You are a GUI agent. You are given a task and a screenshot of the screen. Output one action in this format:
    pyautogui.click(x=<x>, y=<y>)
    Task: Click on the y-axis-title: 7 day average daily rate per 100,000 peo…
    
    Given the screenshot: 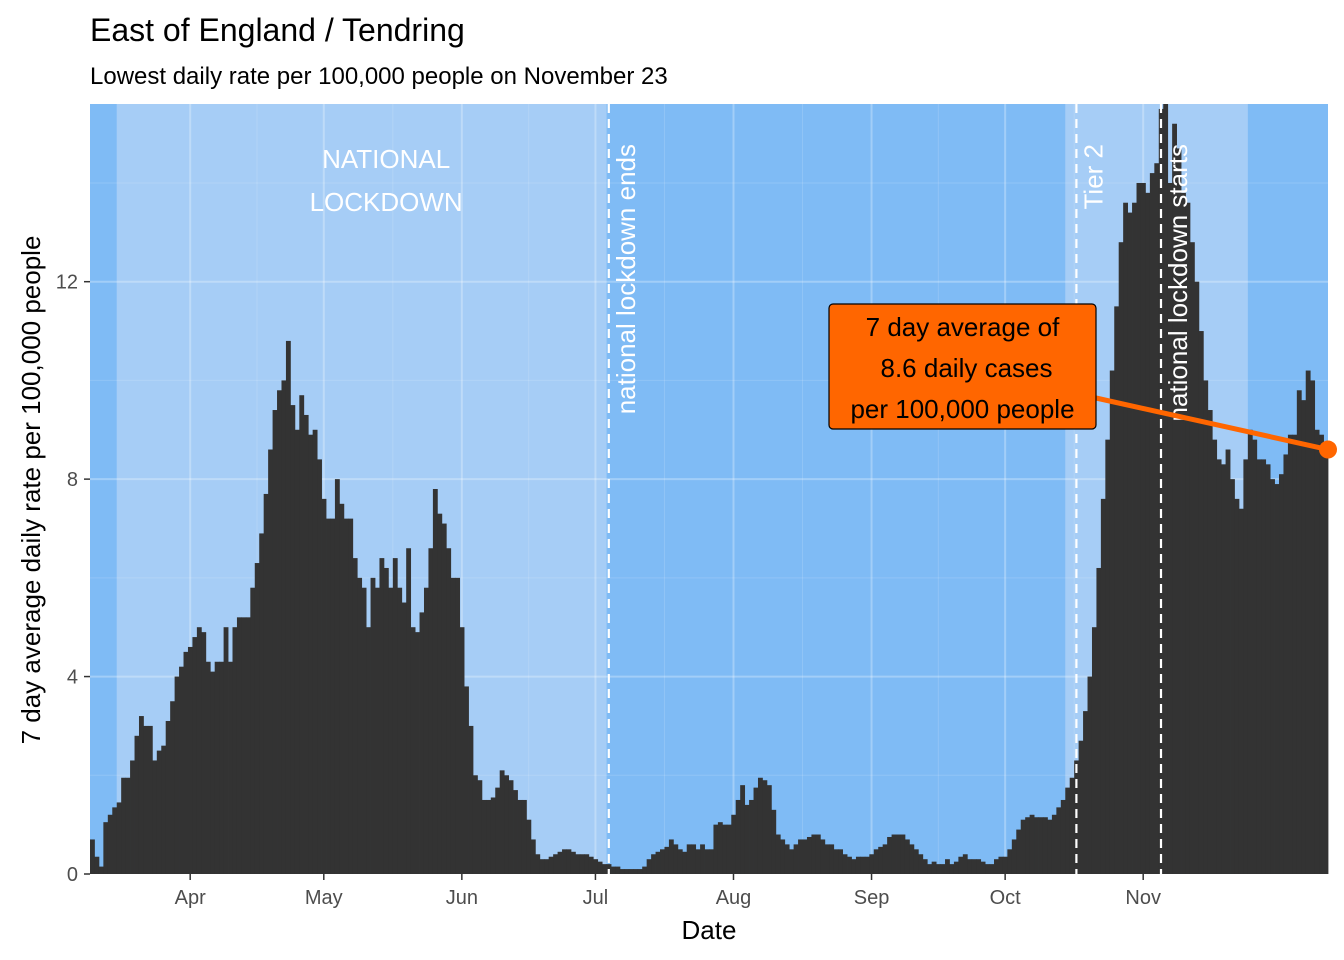 What is the action you would take?
    pyautogui.click(x=31, y=490)
    